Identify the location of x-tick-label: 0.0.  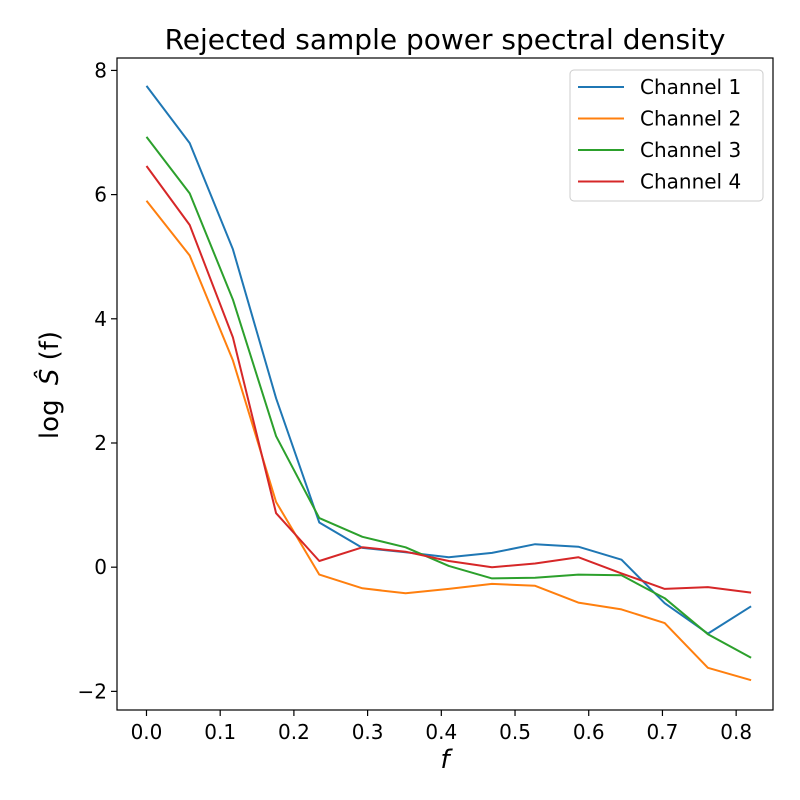
(147, 732).